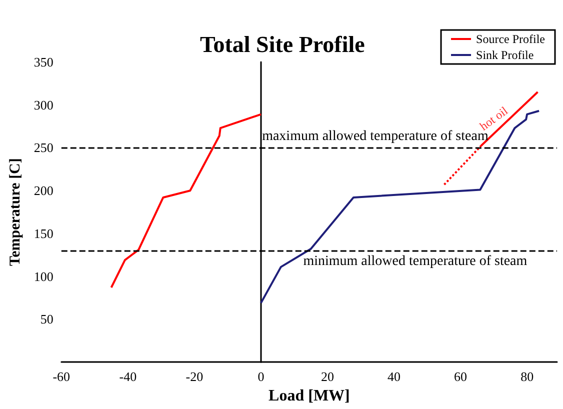 This screenshot has height=409, width=563. What do you see at coordinates (394, 376) in the screenshot?
I see `x-tick-label: 40` at bounding box center [394, 376].